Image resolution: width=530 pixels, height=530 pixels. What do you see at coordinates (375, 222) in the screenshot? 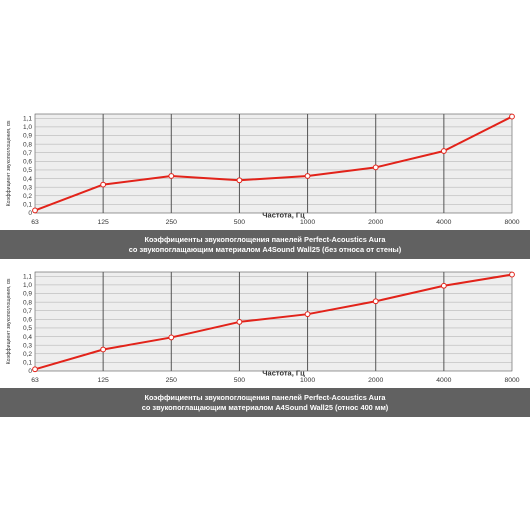
I see `chart-1-x-tick-label: 2000` at bounding box center [375, 222].